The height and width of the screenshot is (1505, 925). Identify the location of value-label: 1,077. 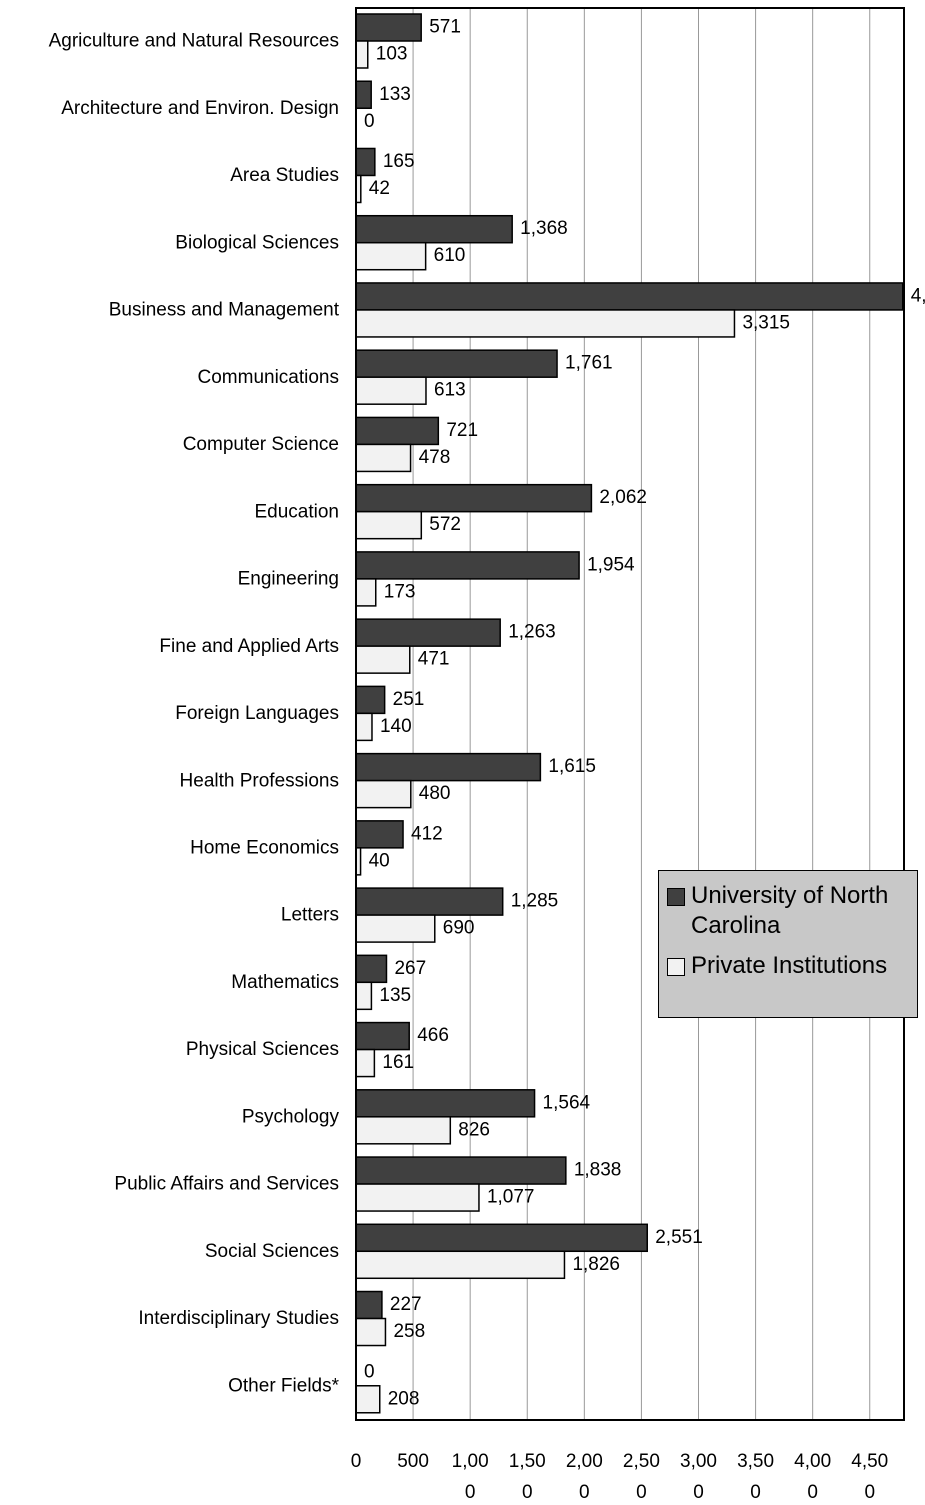
(511, 1197).